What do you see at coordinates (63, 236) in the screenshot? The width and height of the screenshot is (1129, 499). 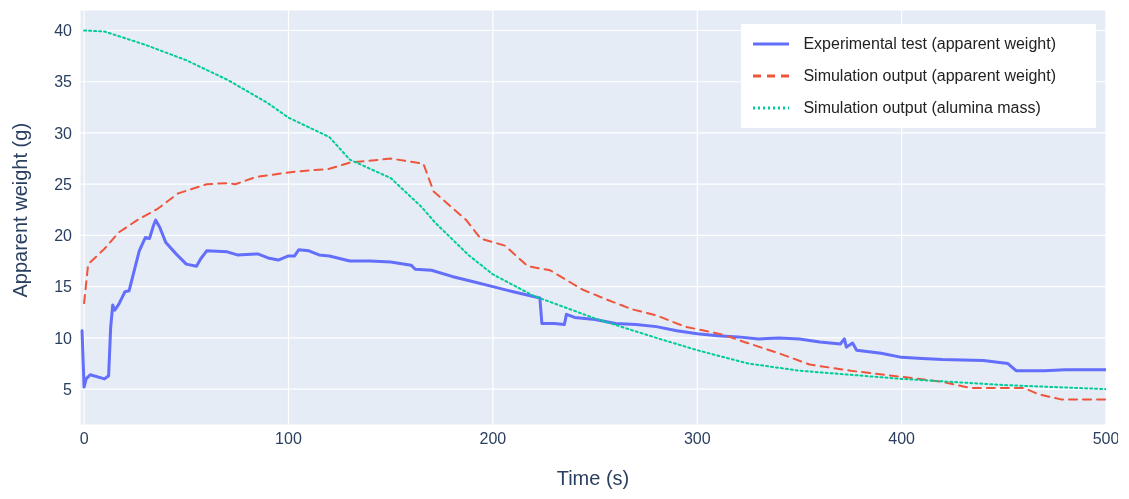 I see `y-tick-label: 20` at bounding box center [63, 236].